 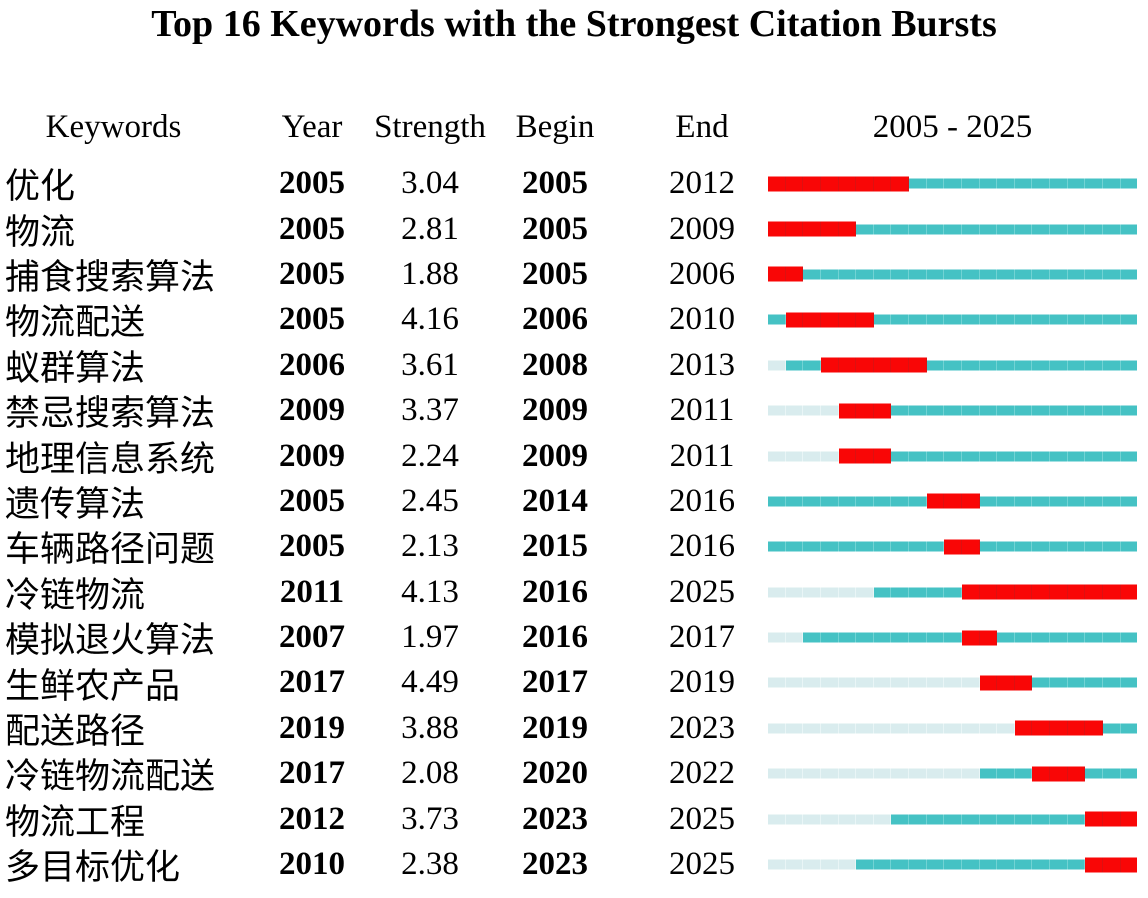 What do you see at coordinates (110, 459) in the screenshot?
I see `keyword-label: 地理信息系统` at bounding box center [110, 459].